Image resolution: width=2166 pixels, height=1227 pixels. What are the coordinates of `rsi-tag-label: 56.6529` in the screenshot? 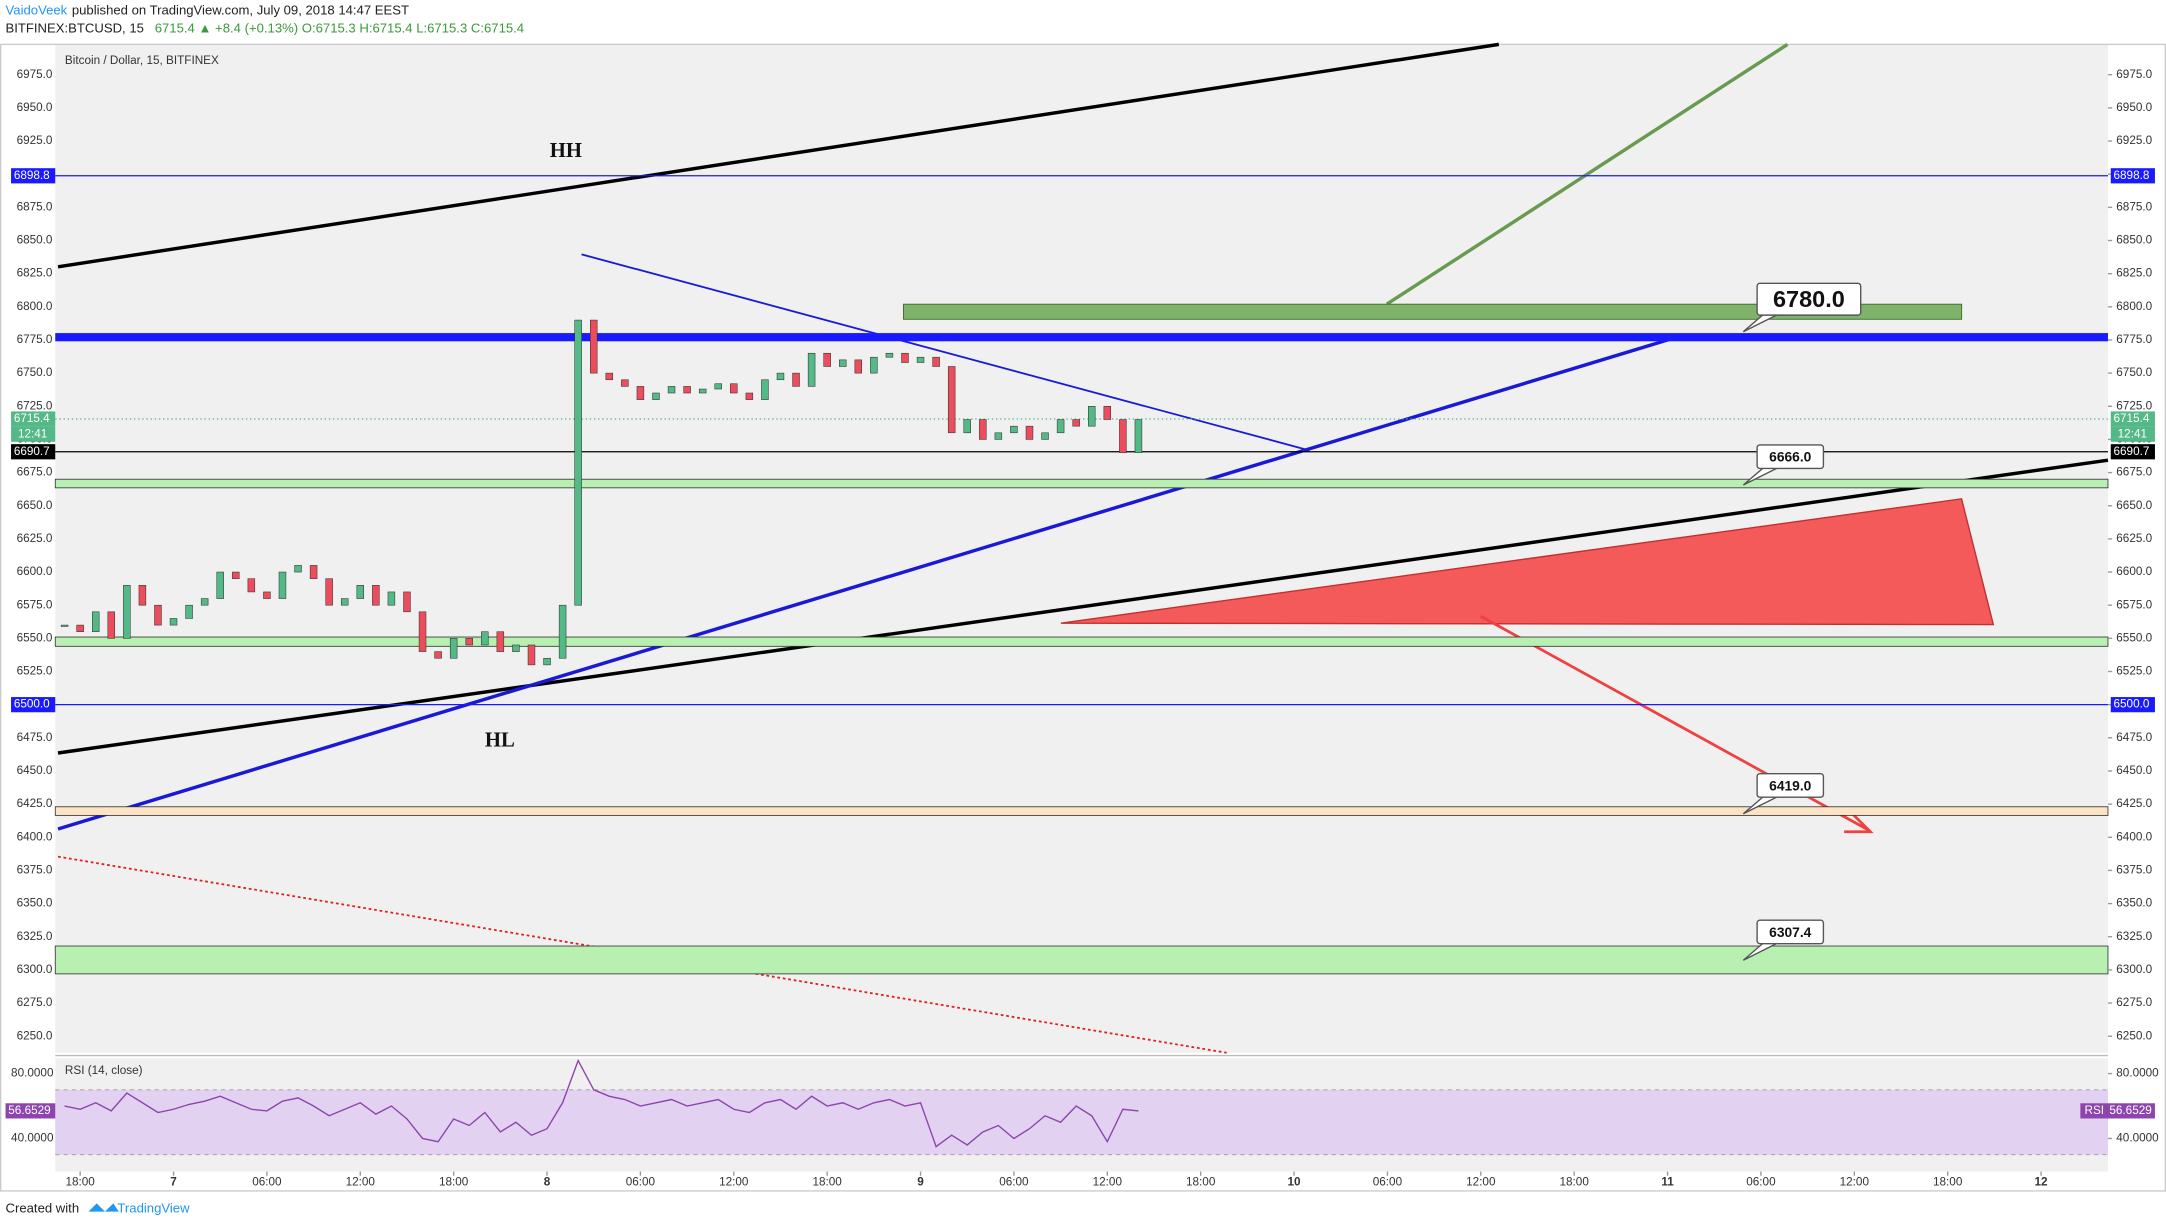 It's located at (29, 1110).